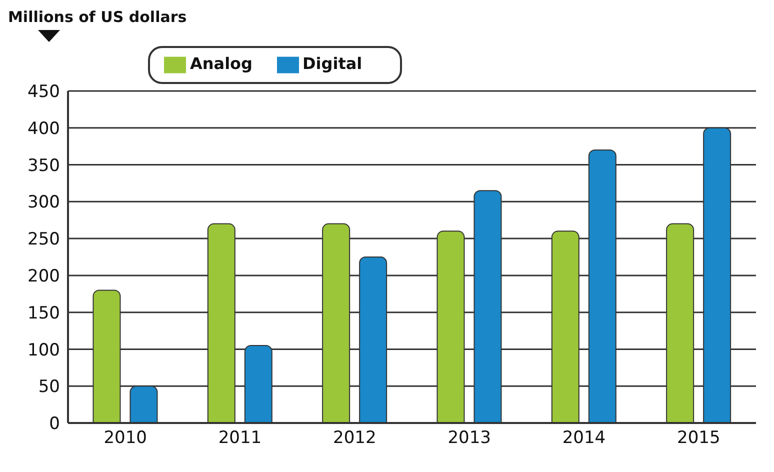  Describe the element at coordinates (44, 166) in the screenshot. I see `y-tick-label: 350` at that location.